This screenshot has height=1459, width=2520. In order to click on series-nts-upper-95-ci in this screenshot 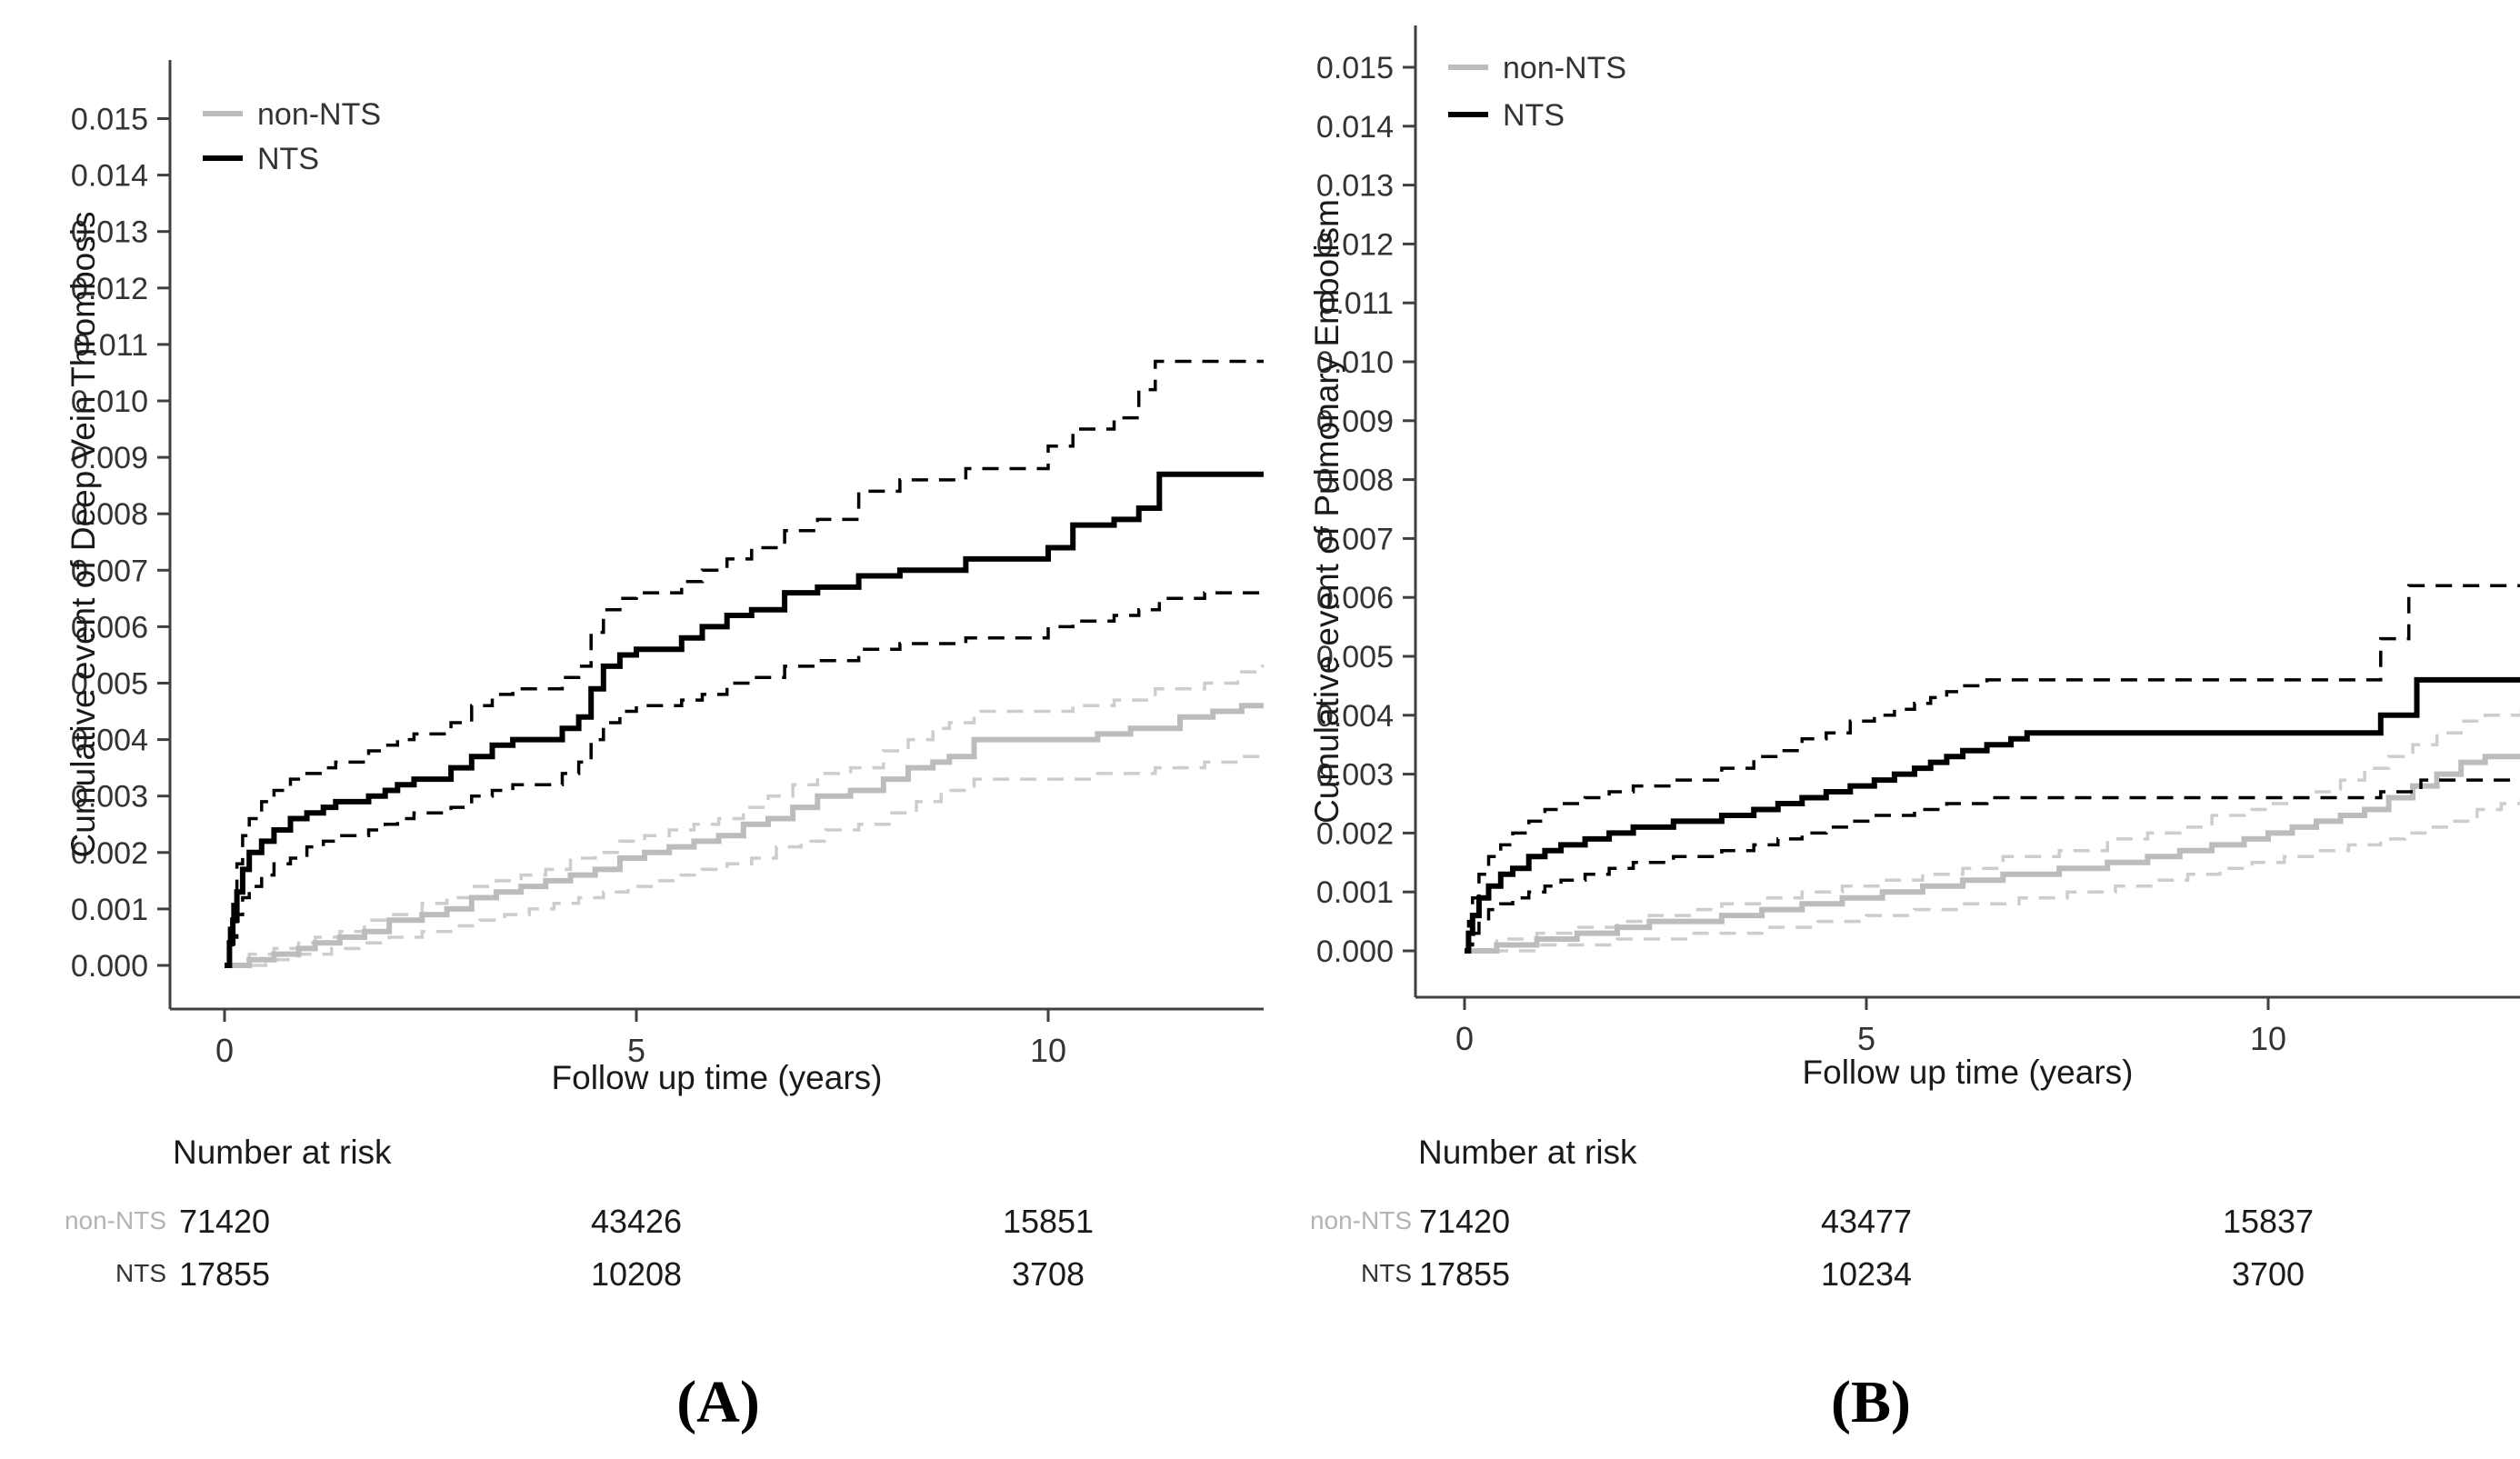, I will do `click(1992, 768)`.